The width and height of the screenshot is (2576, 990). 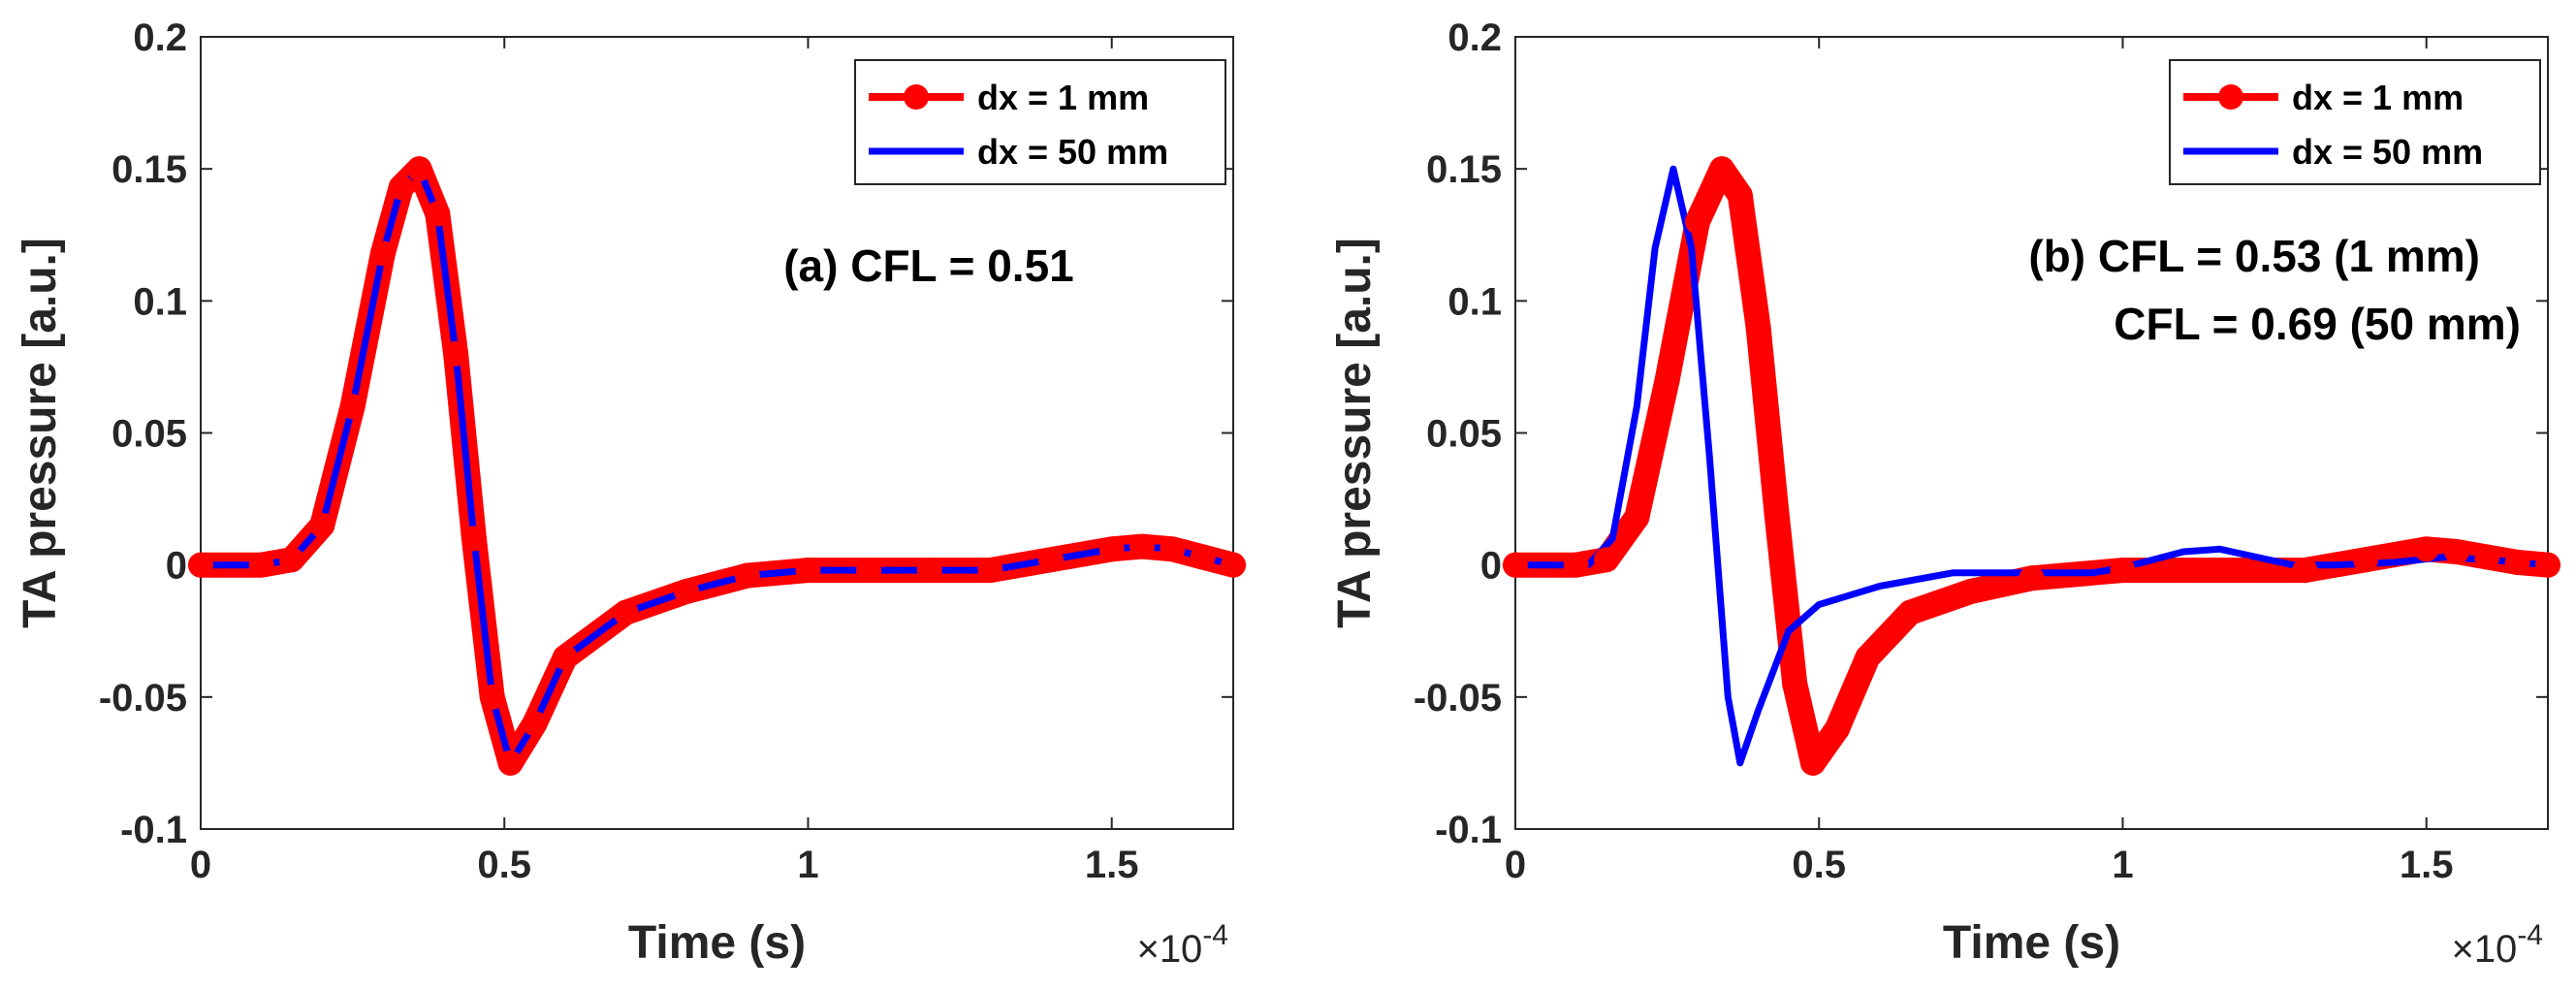 I want to click on chart-annotation: (b) CFL = 0.53 (1 mm), so click(x=2254, y=256).